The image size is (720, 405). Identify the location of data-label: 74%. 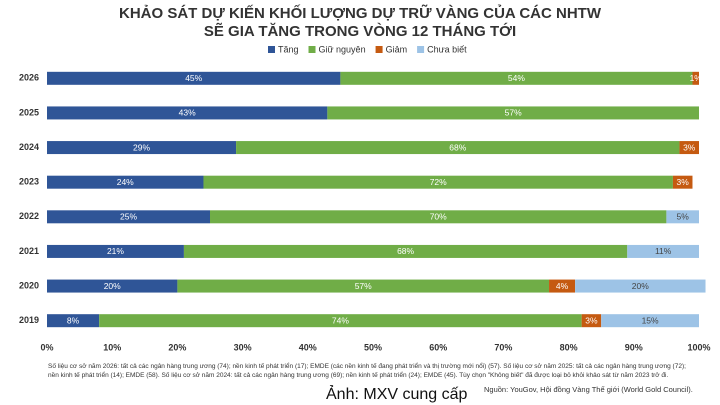
(340, 320).